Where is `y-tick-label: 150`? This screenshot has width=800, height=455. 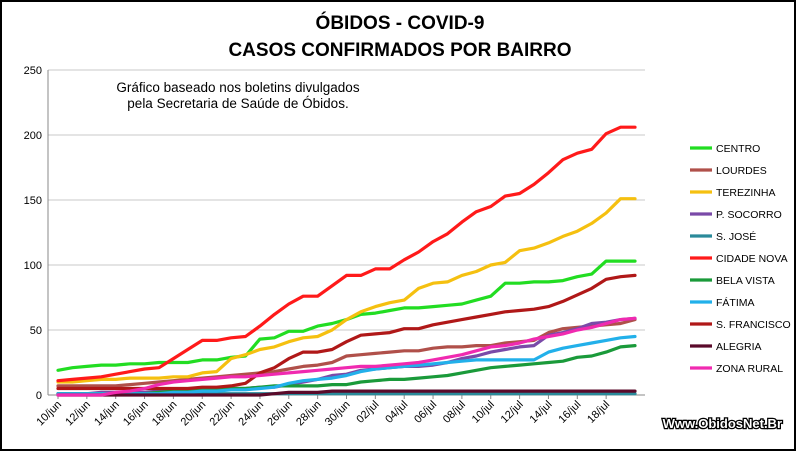 y-tick-label: 150 is located at coordinates (33, 201).